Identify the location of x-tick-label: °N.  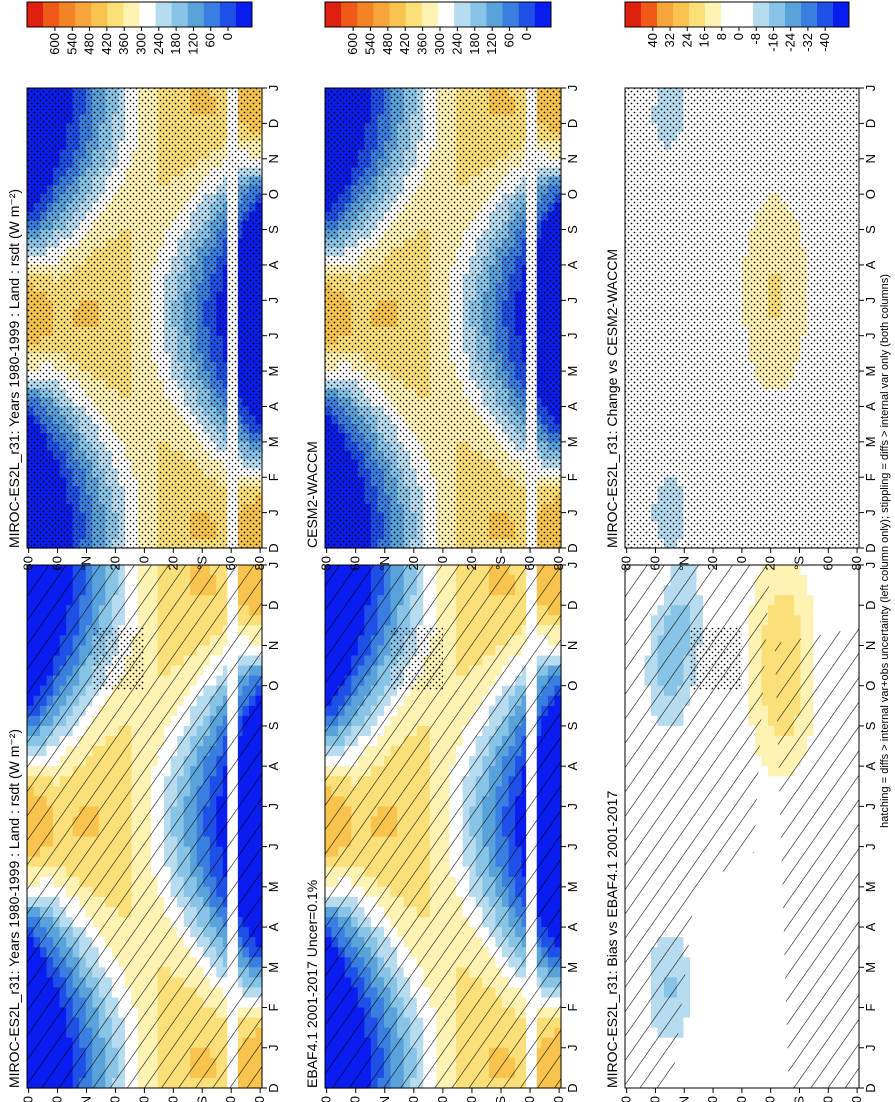
(86, 1099).